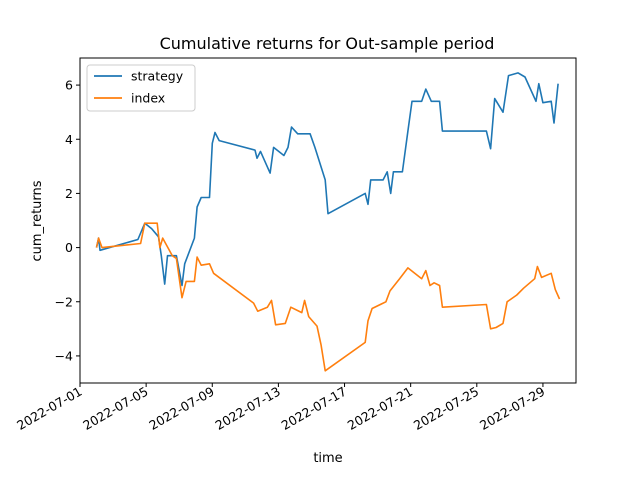 Image resolution: width=640 pixels, height=480 pixels. What do you see at coordinates (157, 76) in the screenshot?
I see `legend-label-strategy: strategy` at bounding box center [157, 76].